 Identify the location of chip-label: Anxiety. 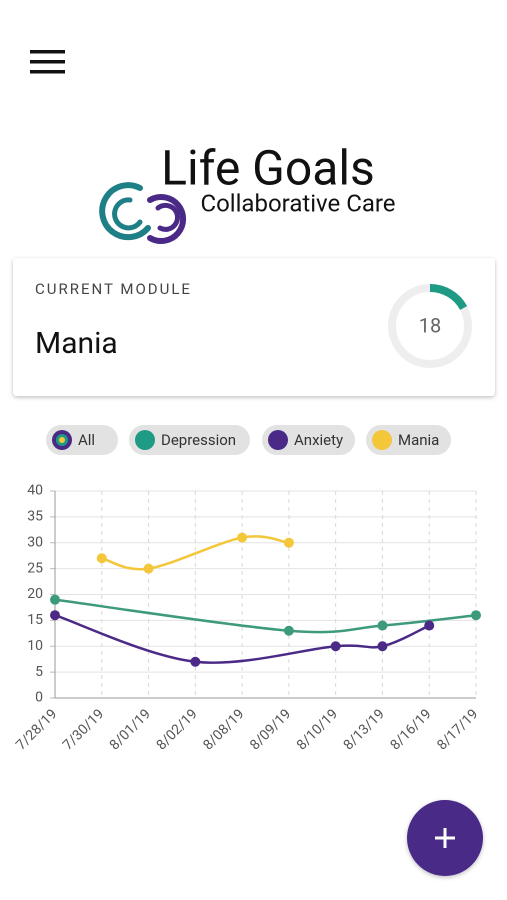
(318, 440).